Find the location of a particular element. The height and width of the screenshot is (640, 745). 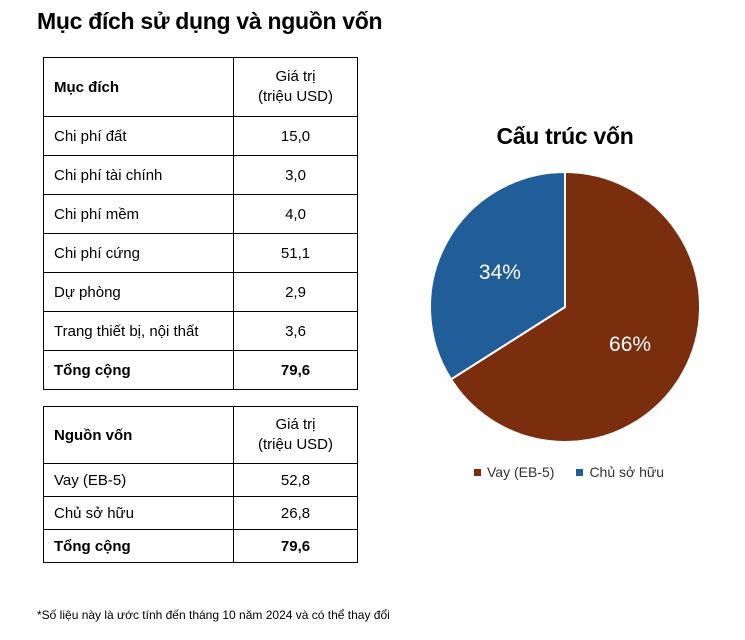

legend-item-loan: Vay (EB-5) is located at coordinates (514, 472).